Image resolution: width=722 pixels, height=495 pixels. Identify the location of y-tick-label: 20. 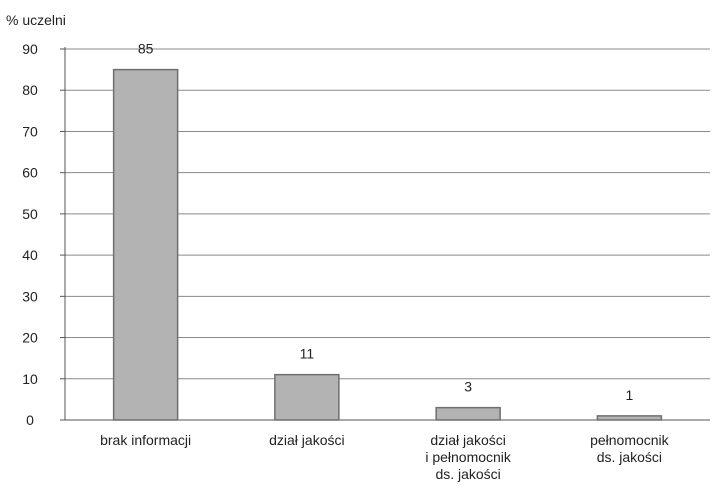
(30, 338).